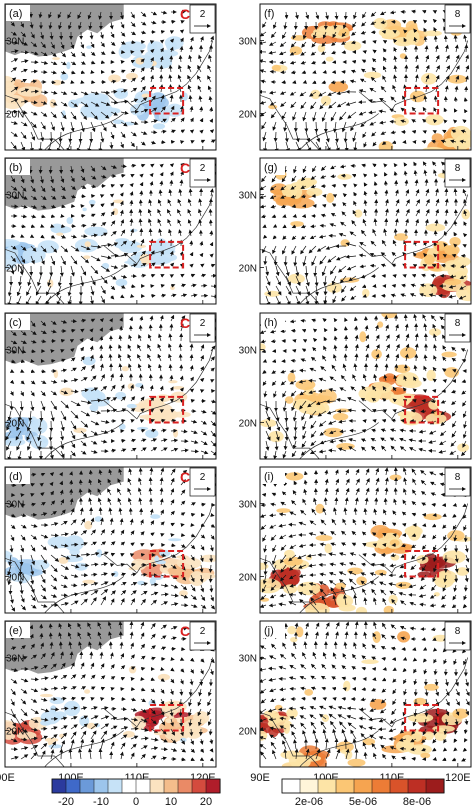  I want to click on x-tick-label: 90E, so click(260, 778).